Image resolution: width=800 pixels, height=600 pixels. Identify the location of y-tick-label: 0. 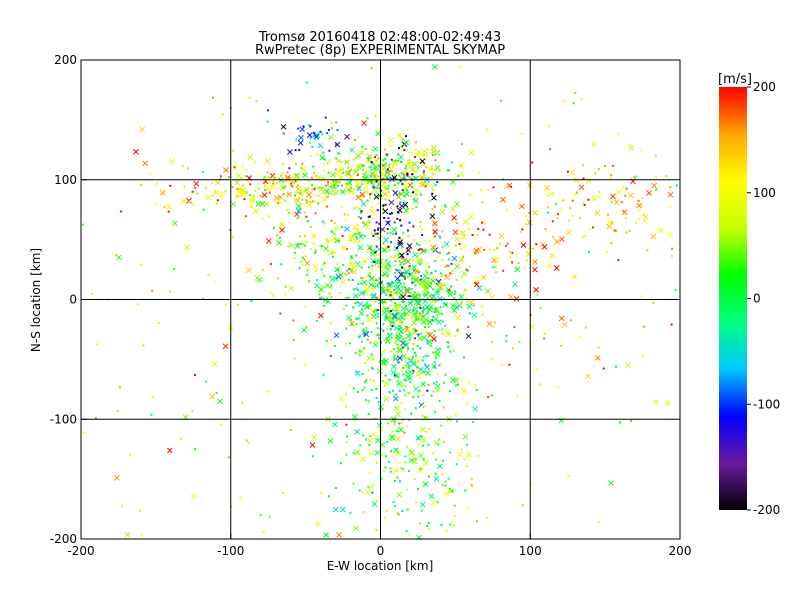
(73, 300).